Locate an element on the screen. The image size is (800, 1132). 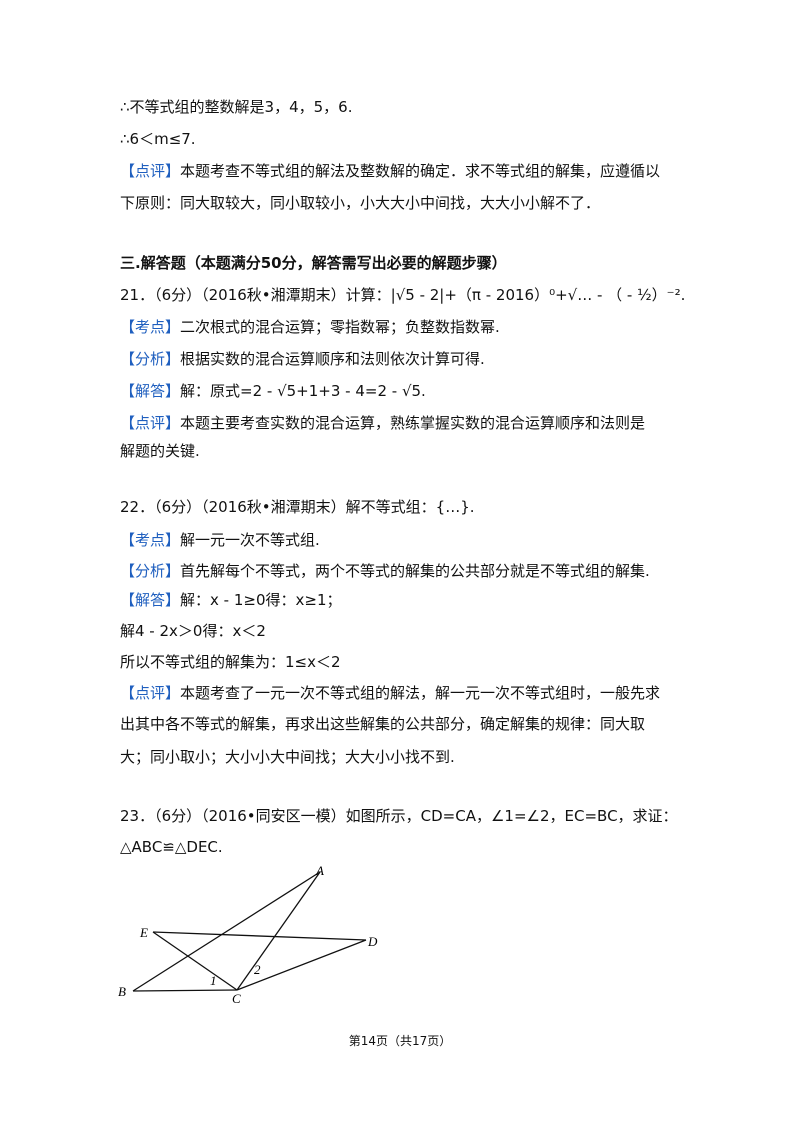
text-line: 大；同小取小；大小小大中间找；大大小小找不到. is located at coordinates (287, 757).